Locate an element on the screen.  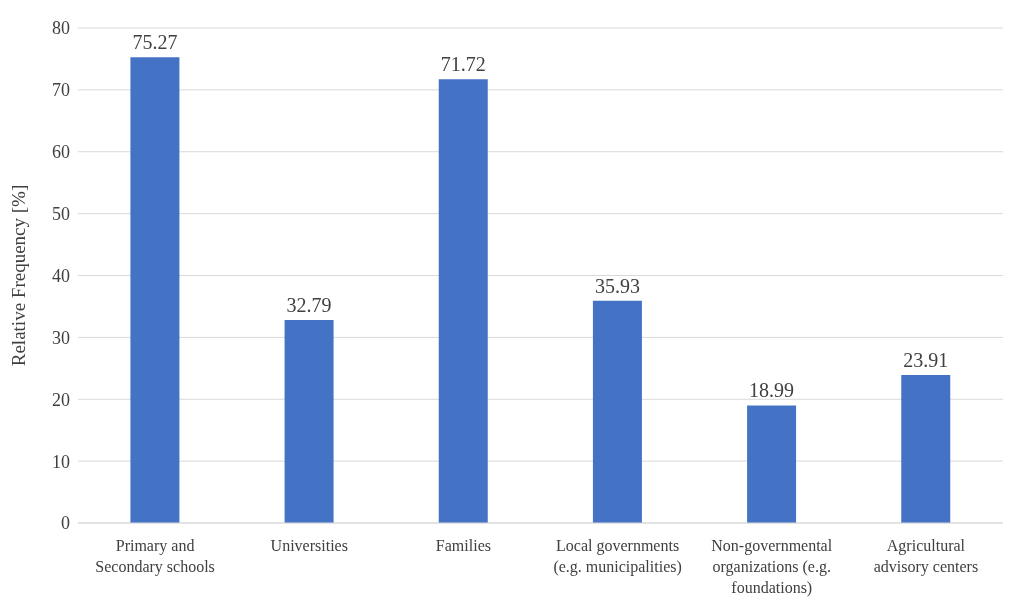
data-label: 32.79 is located at coordinates (309, 305).